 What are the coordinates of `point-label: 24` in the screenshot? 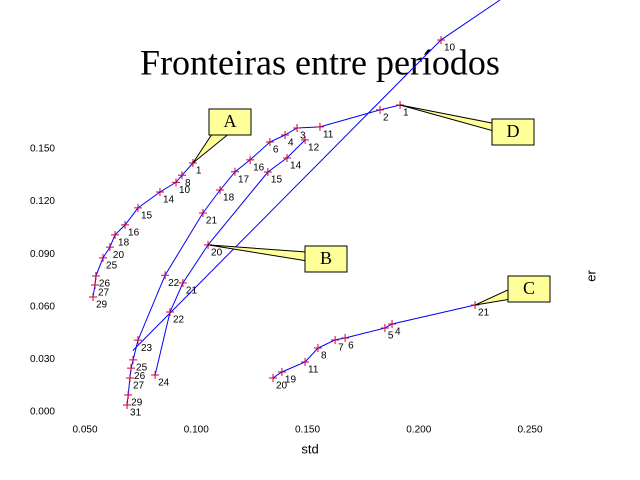 It's located at (164, 383).